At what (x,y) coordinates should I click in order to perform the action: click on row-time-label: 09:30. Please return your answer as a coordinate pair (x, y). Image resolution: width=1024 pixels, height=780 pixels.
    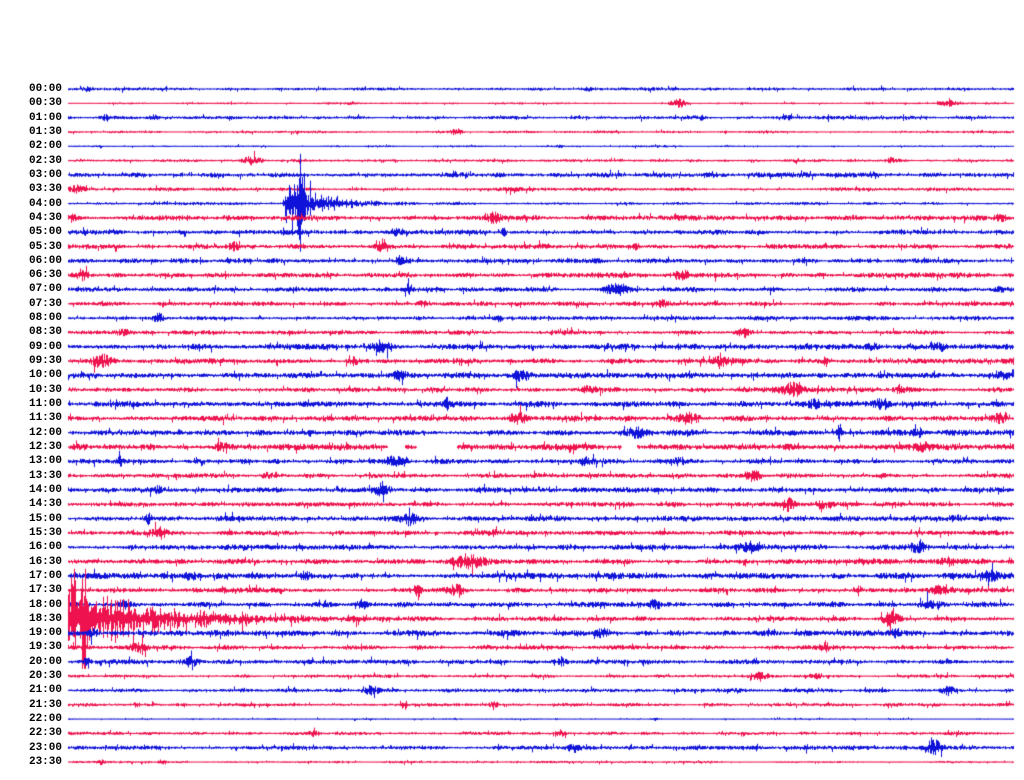
    Looking at the image, I should click on (45, 361).